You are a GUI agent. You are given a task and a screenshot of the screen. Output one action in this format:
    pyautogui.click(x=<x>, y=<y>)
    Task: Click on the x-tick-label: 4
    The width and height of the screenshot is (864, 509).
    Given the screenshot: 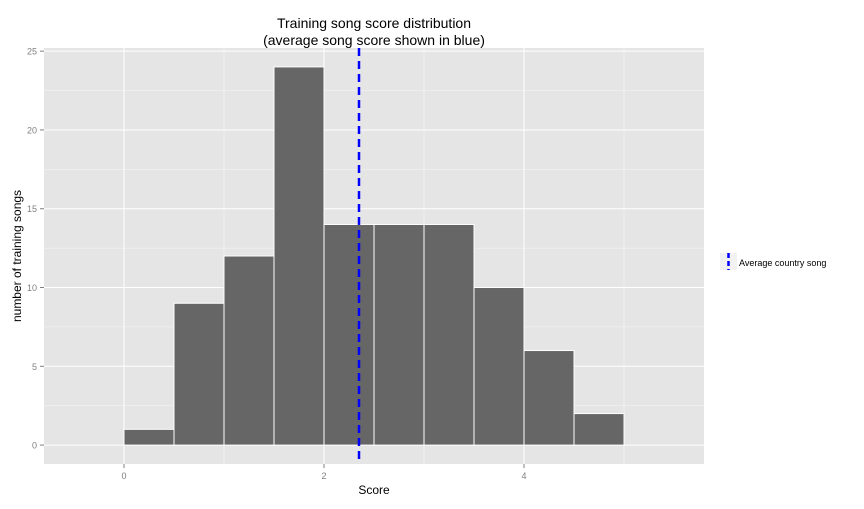 What is the action you would take?
    pyautogui.click(x=523, y=476)
    